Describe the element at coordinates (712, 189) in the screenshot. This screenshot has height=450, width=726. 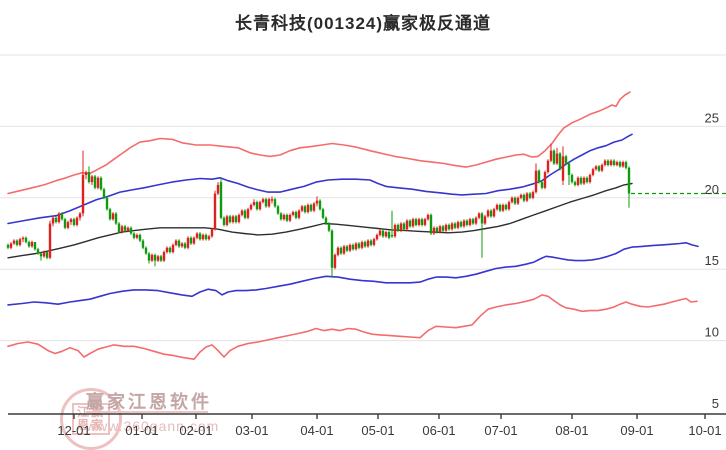
I see `y-tick-label: 20` at that location.